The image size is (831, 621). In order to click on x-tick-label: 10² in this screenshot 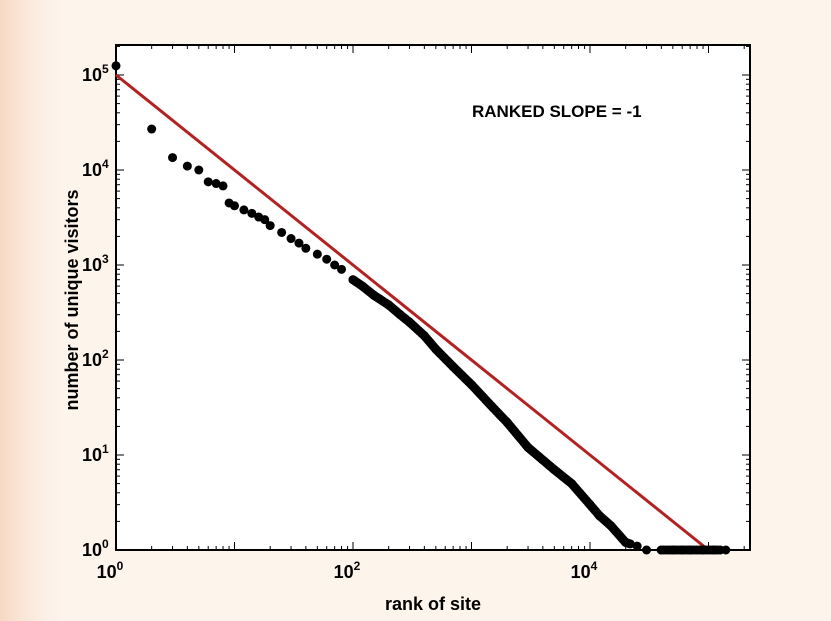, I will do `click(347, 570)`.